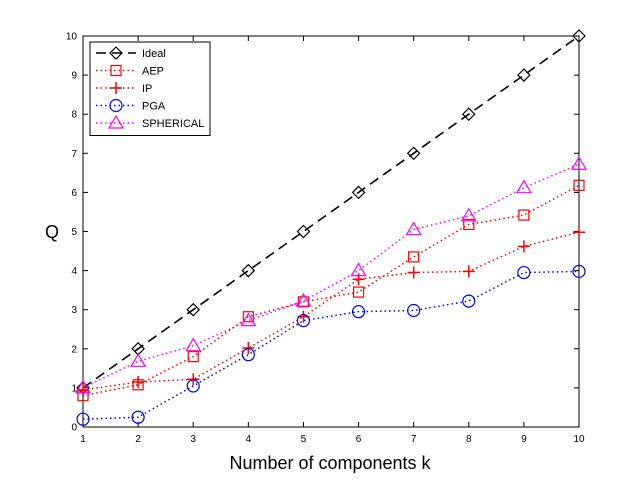 The image size is (640, 485). I want to click on x-tick-label: 1, so click(83, 439).